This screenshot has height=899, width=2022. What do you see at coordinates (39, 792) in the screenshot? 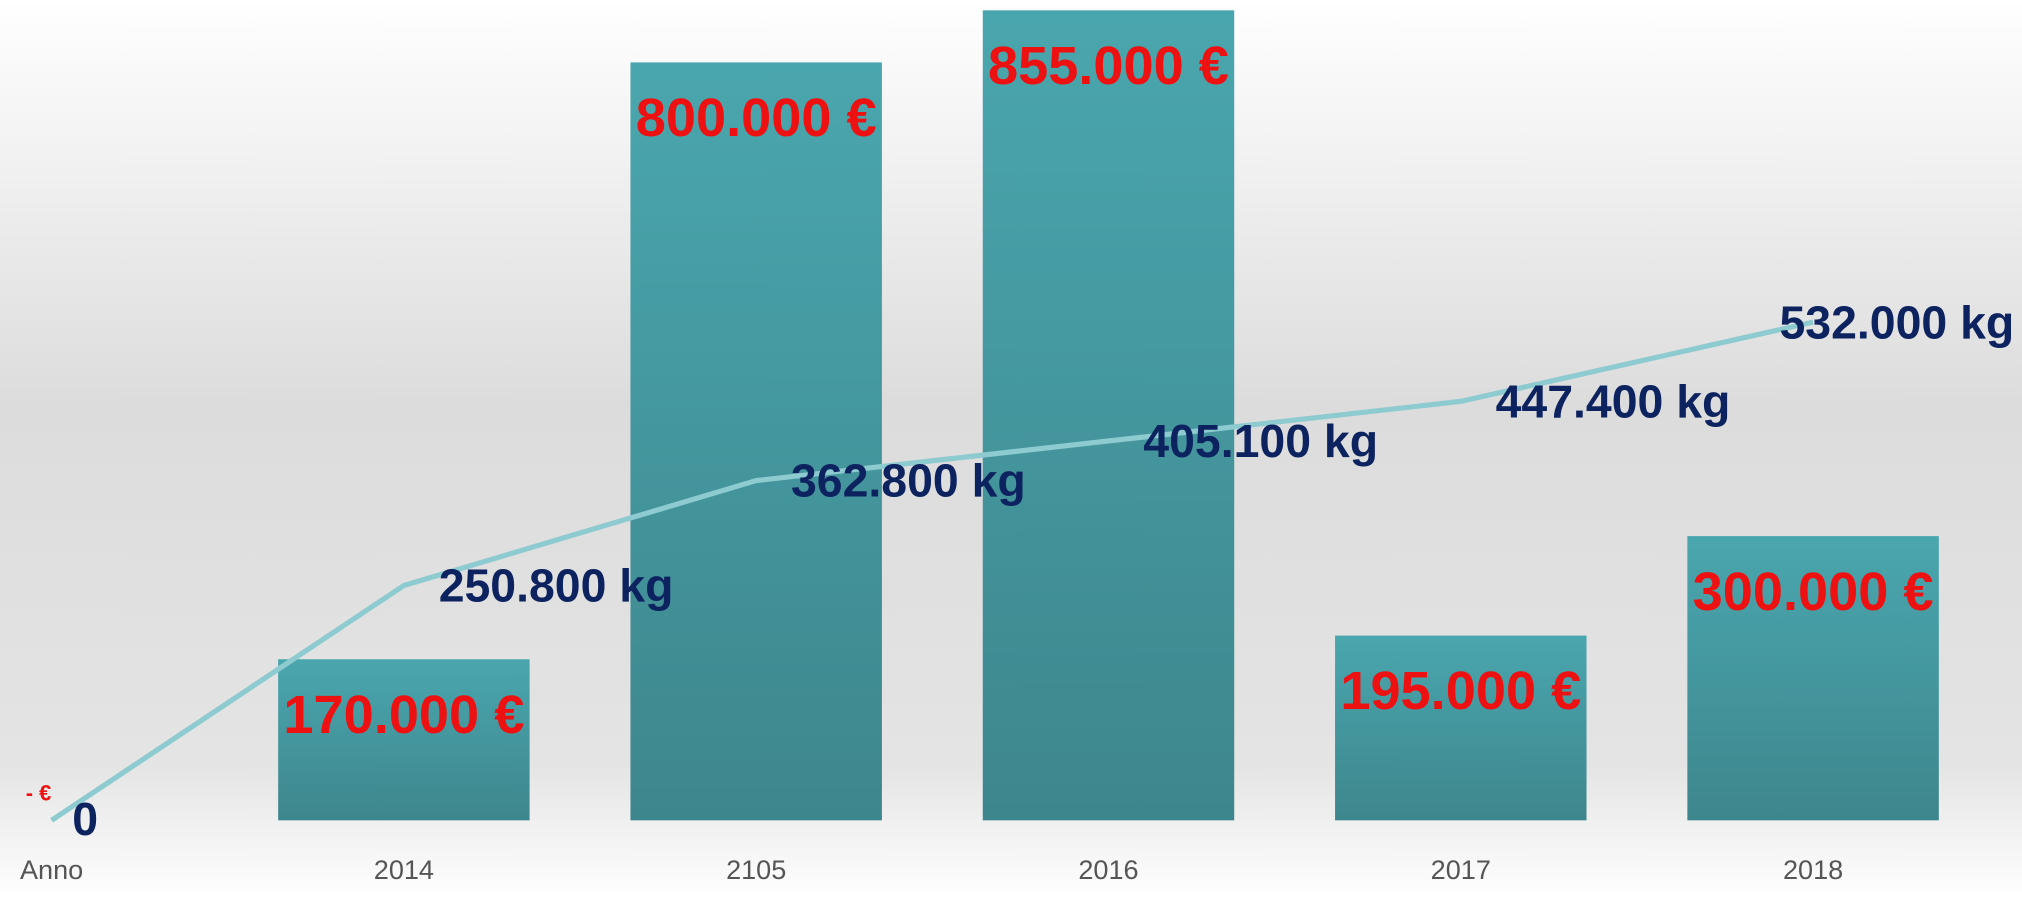
I see `bar-value-label: - €` at bounding box center [39, 792].